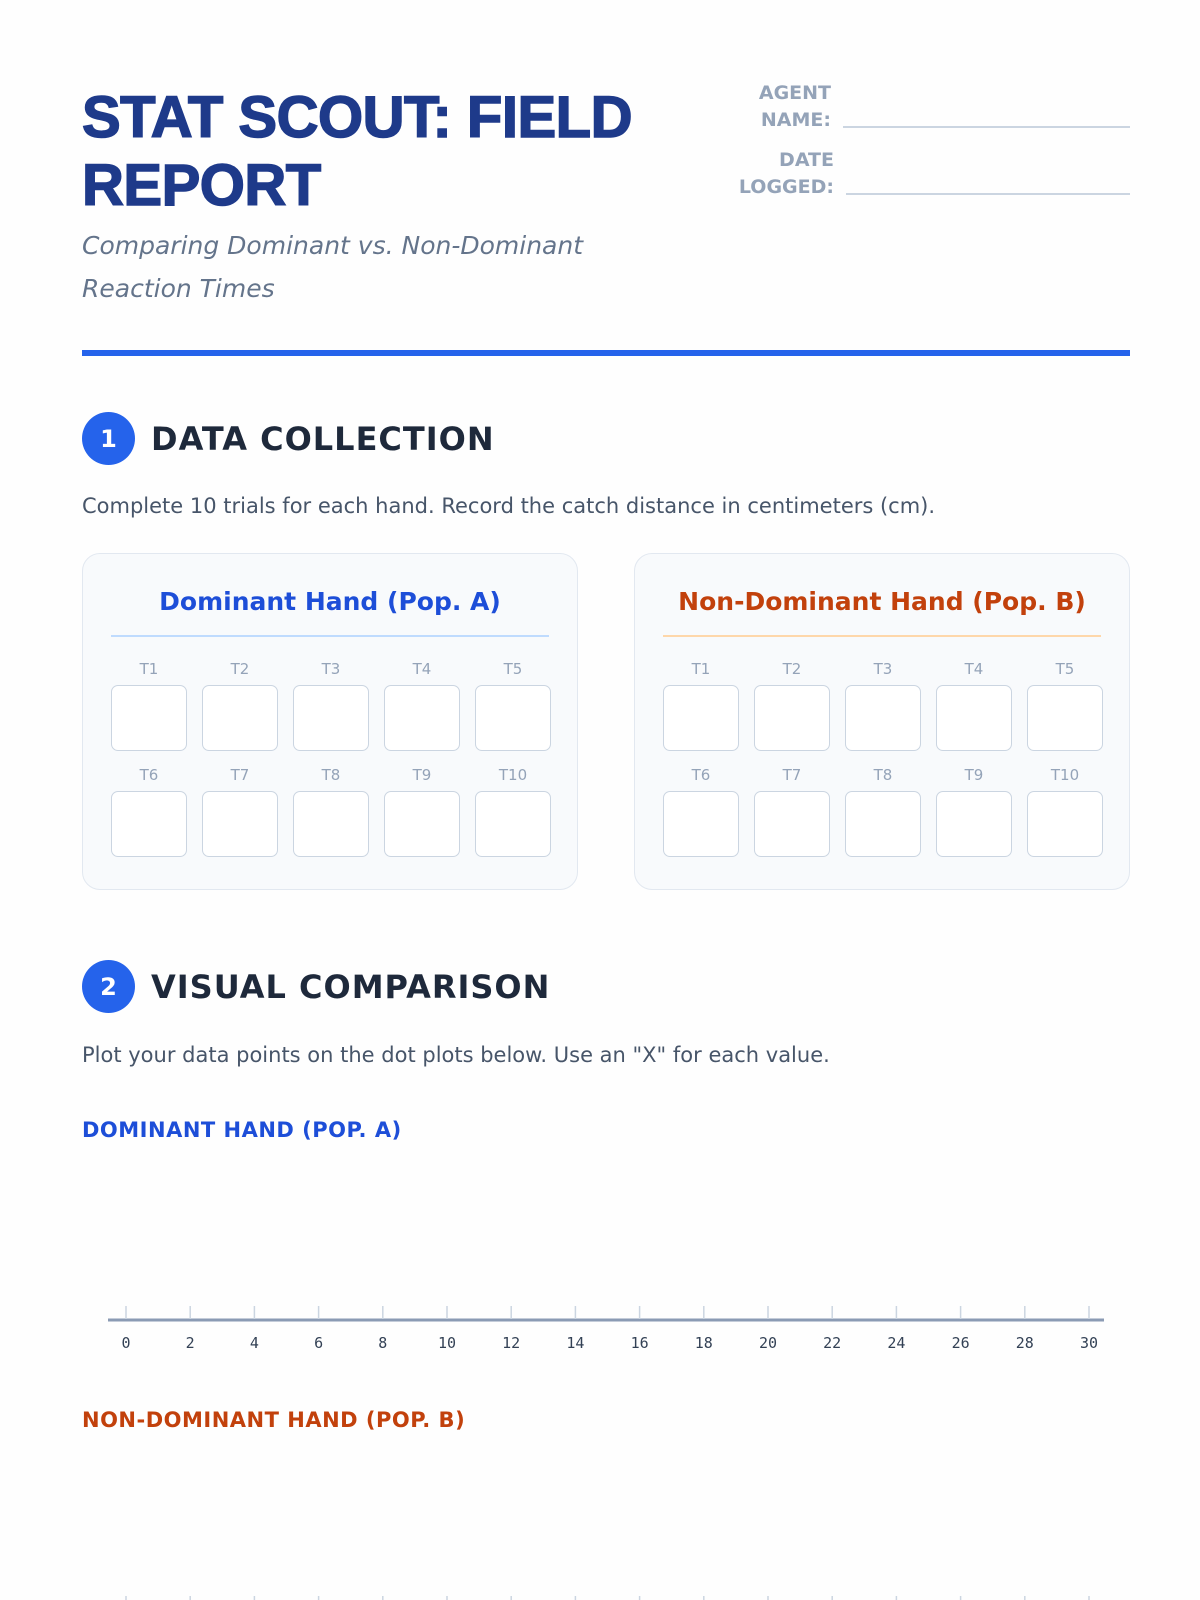 This screenshot has height=1600, width=1200. Describe the element at coordinates (242, 1130) in the screenshot. I see `dot-plot-a-label: DOMINANT HAND (POP. A)` at that location.